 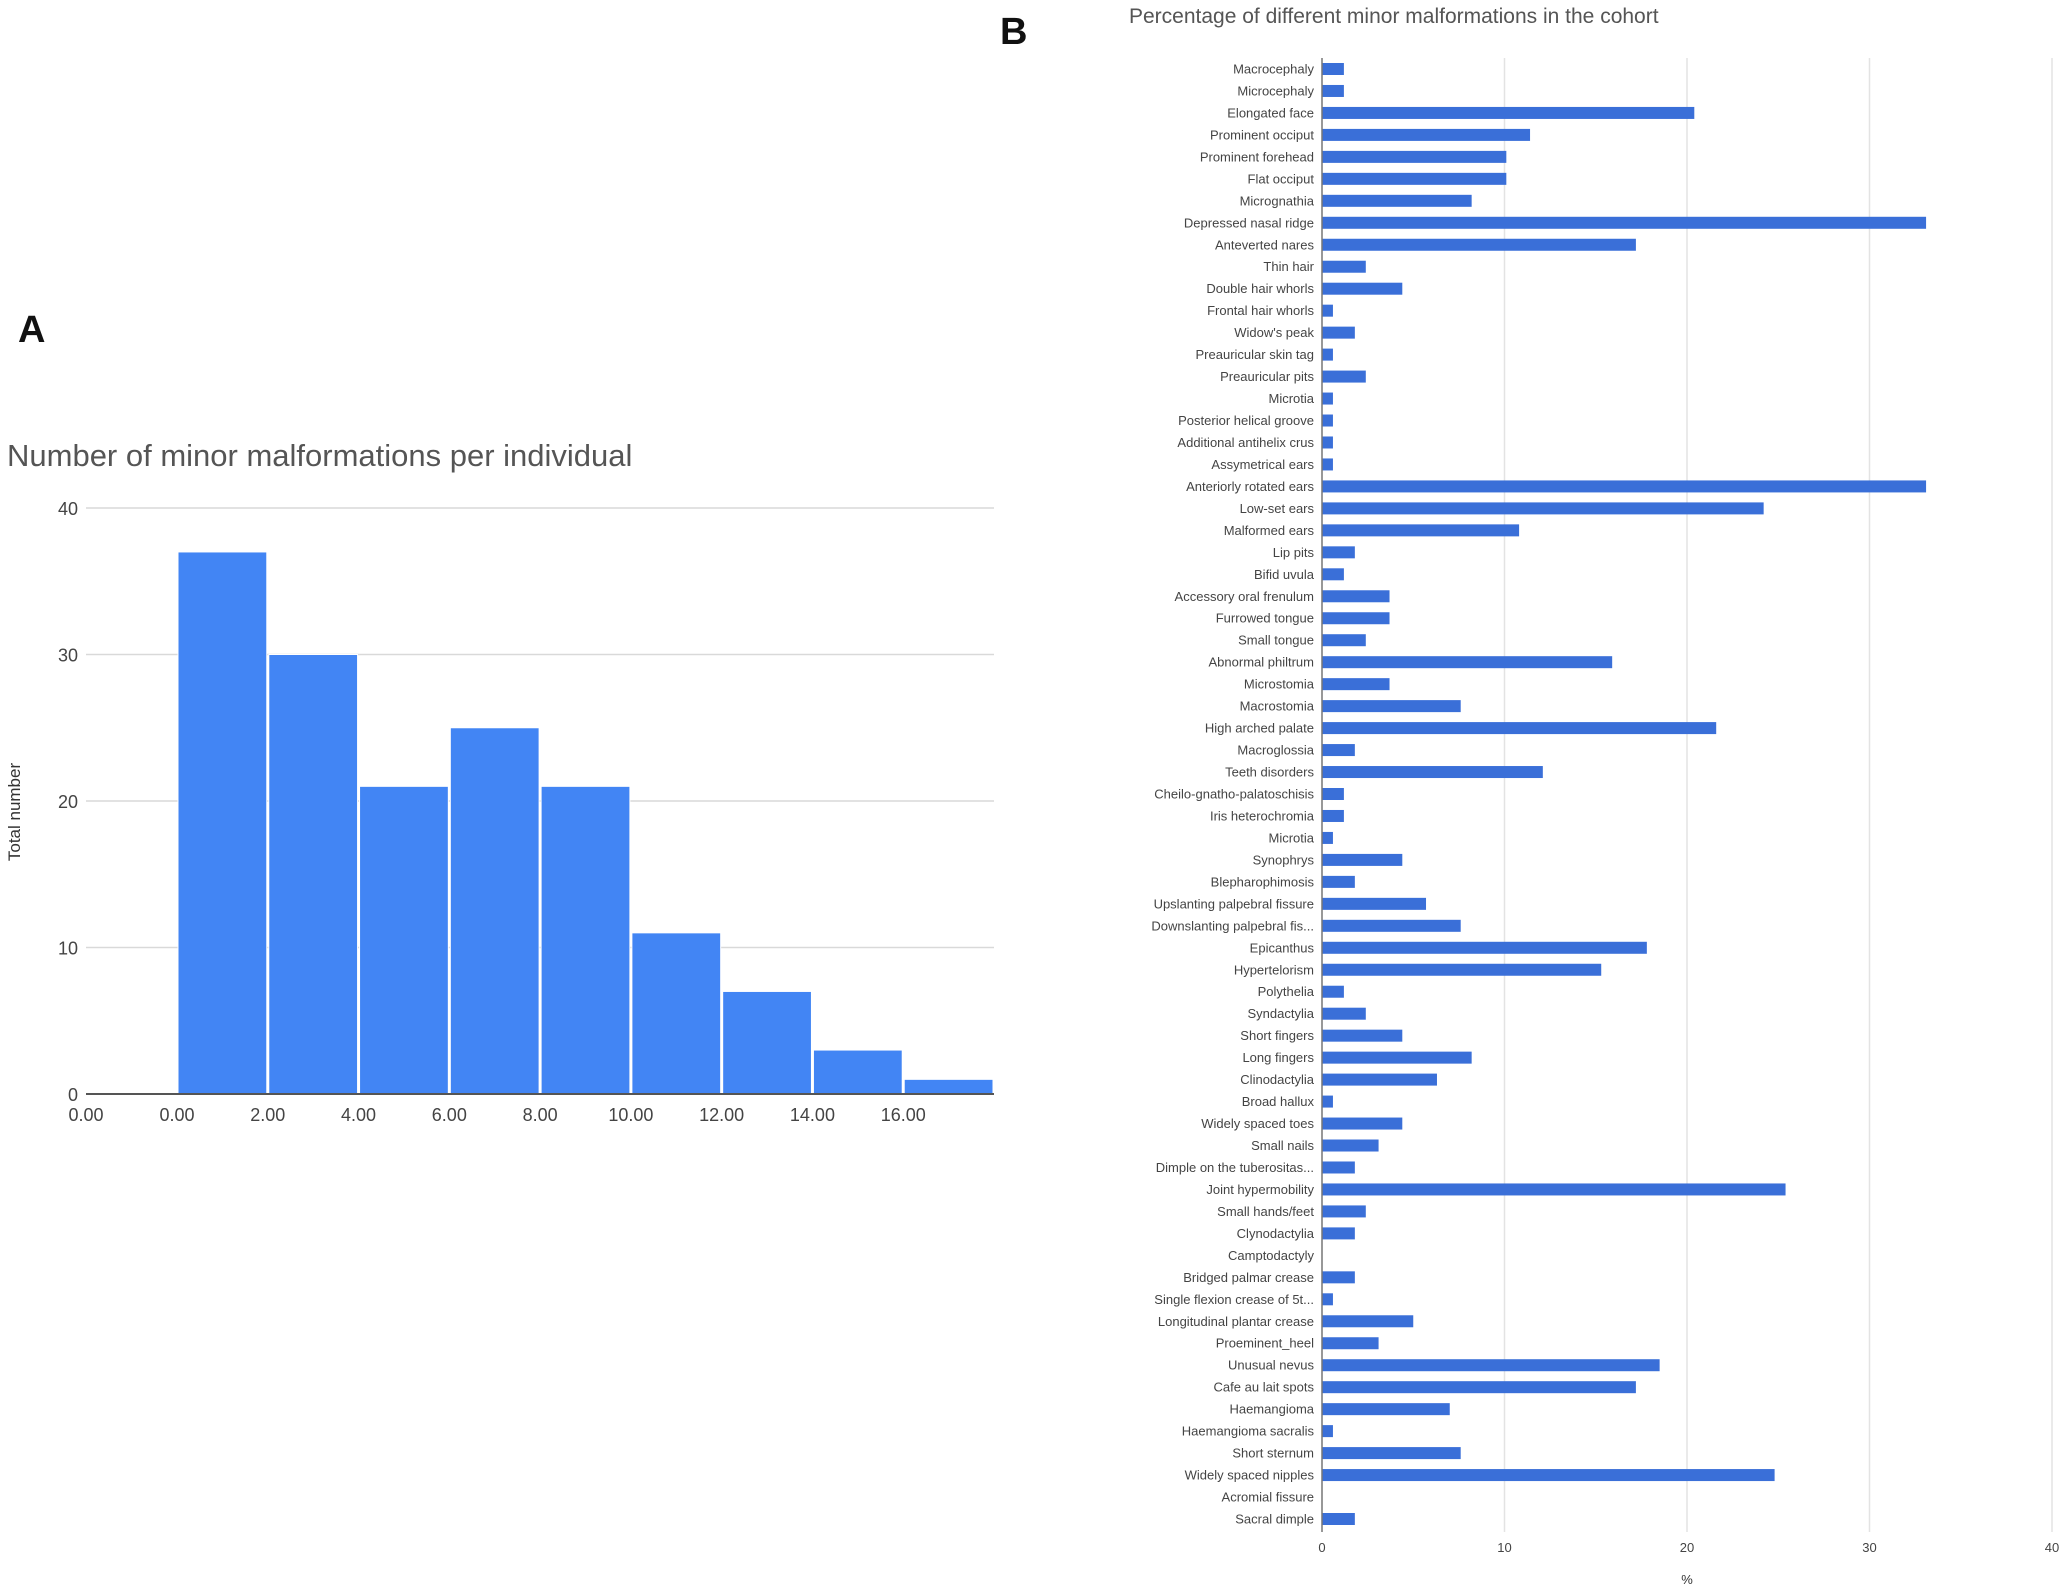 What do you see at coordinates (1273, 69) in the screenshot?
I see `category-label: Macrocephaly` at bounding box center [1273, 69].